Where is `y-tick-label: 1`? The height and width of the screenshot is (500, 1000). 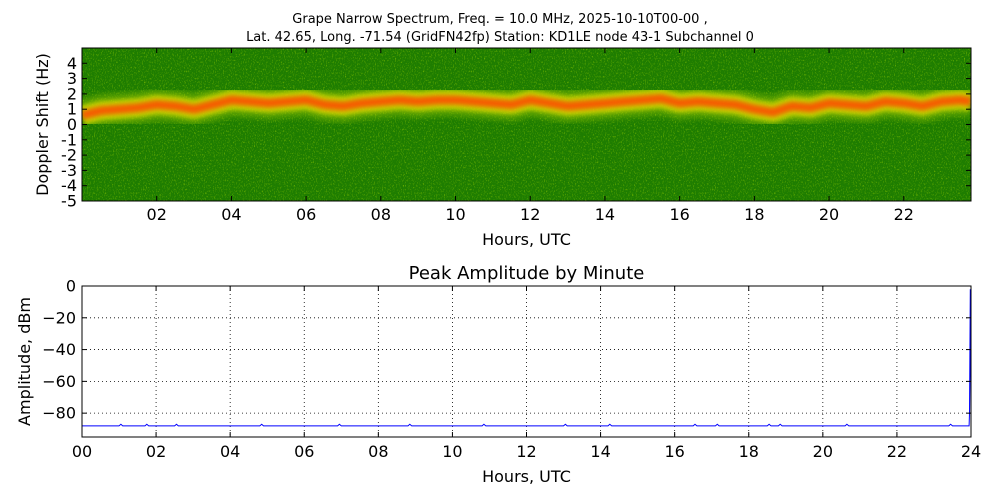
y-tick-label: 1 is located at coordinates (72, 109).